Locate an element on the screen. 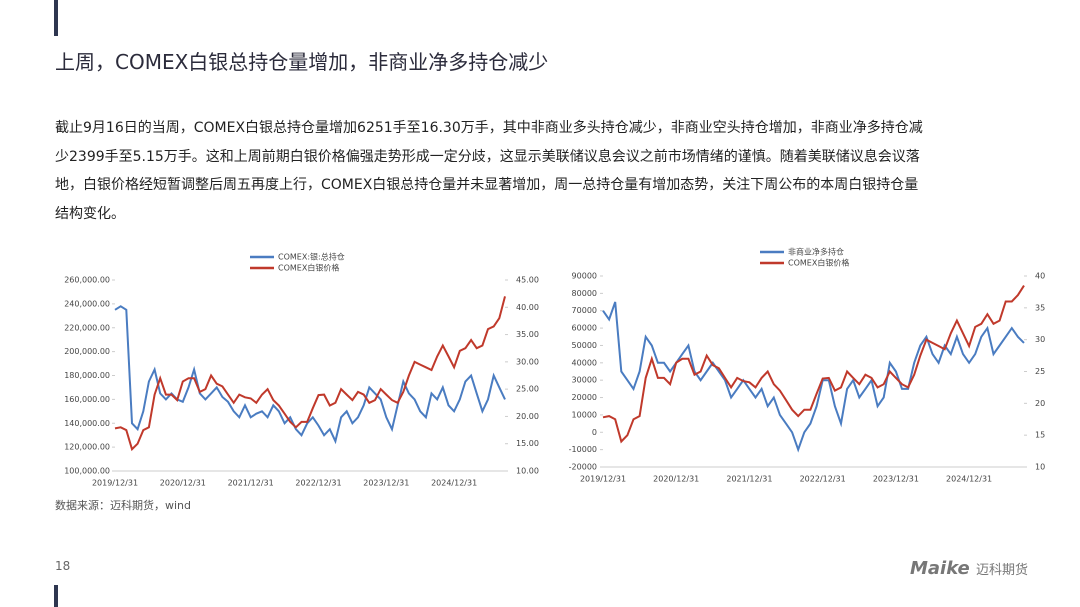  legend-label: 非商业净多持仓 is located at coordinates (816, 252).